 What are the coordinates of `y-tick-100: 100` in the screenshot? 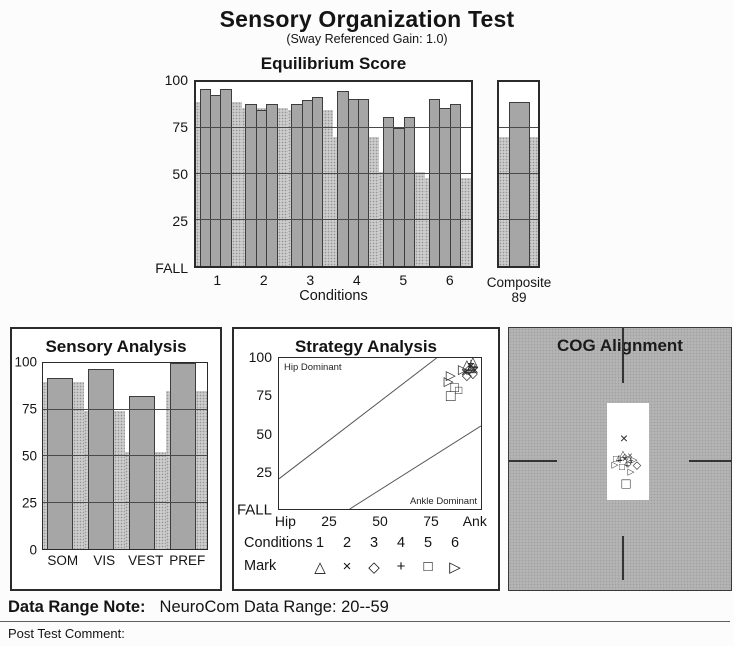 It's located at (260, 357).